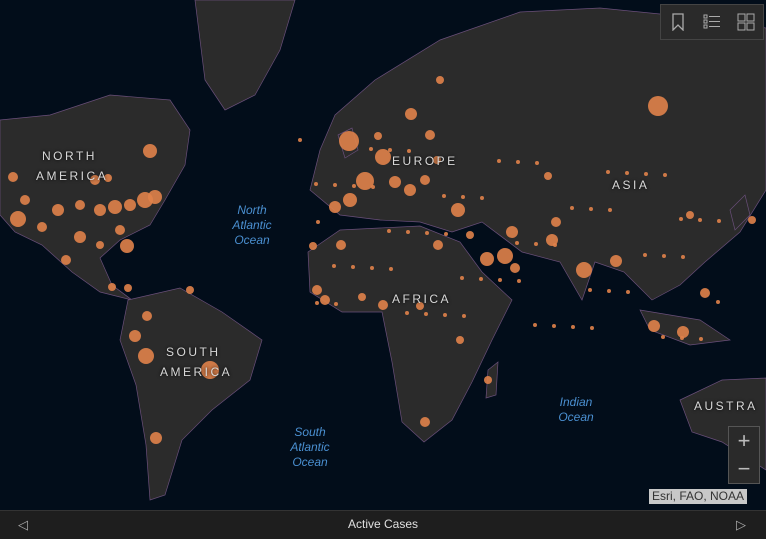 The height and width of the screenshot is (539, 766). I want to click on legend-button, so click(712, 22).